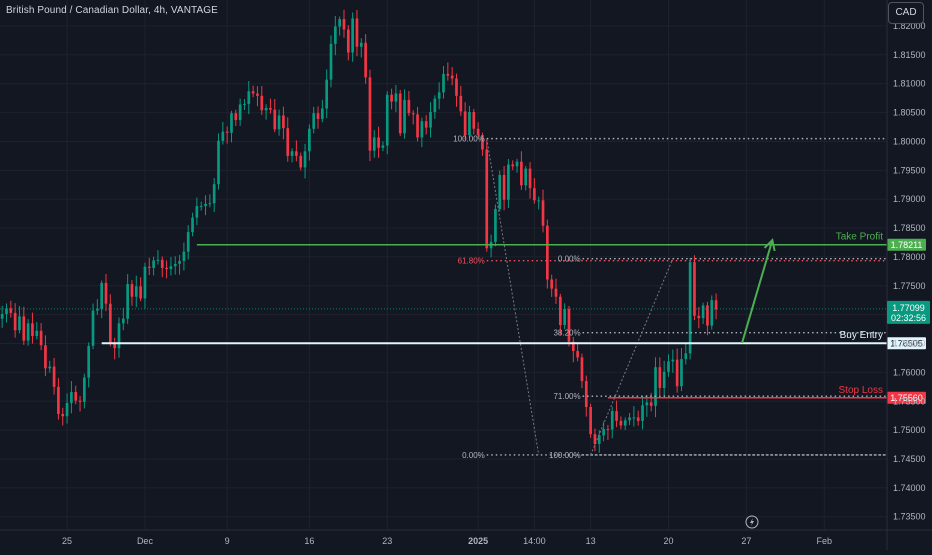  What do you see at coordinates (908, 318) in the screenshot?
I see `bar-countdown: 02:32:56` at bounding box center [908, 318].